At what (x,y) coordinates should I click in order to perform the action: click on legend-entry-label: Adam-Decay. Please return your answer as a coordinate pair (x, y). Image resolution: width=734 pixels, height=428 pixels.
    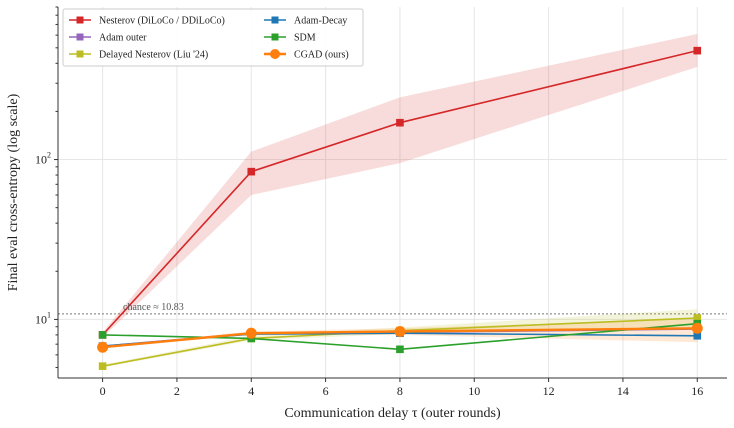
    Looking at the image, I should click on (320, 21).